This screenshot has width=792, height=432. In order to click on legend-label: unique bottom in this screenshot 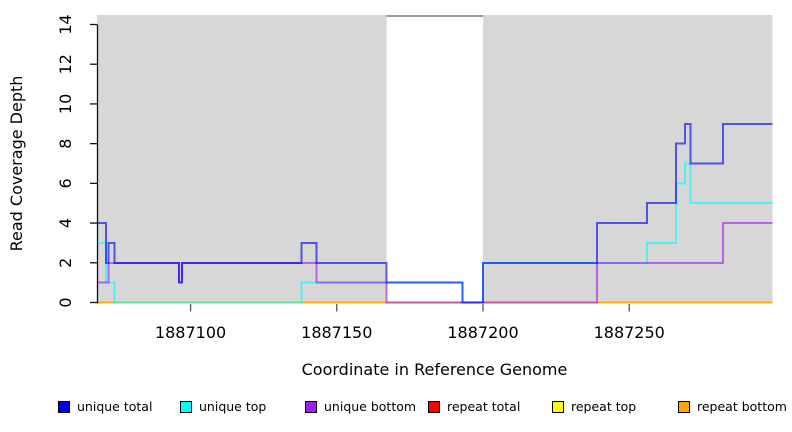, I will do `click(370, 406)`.